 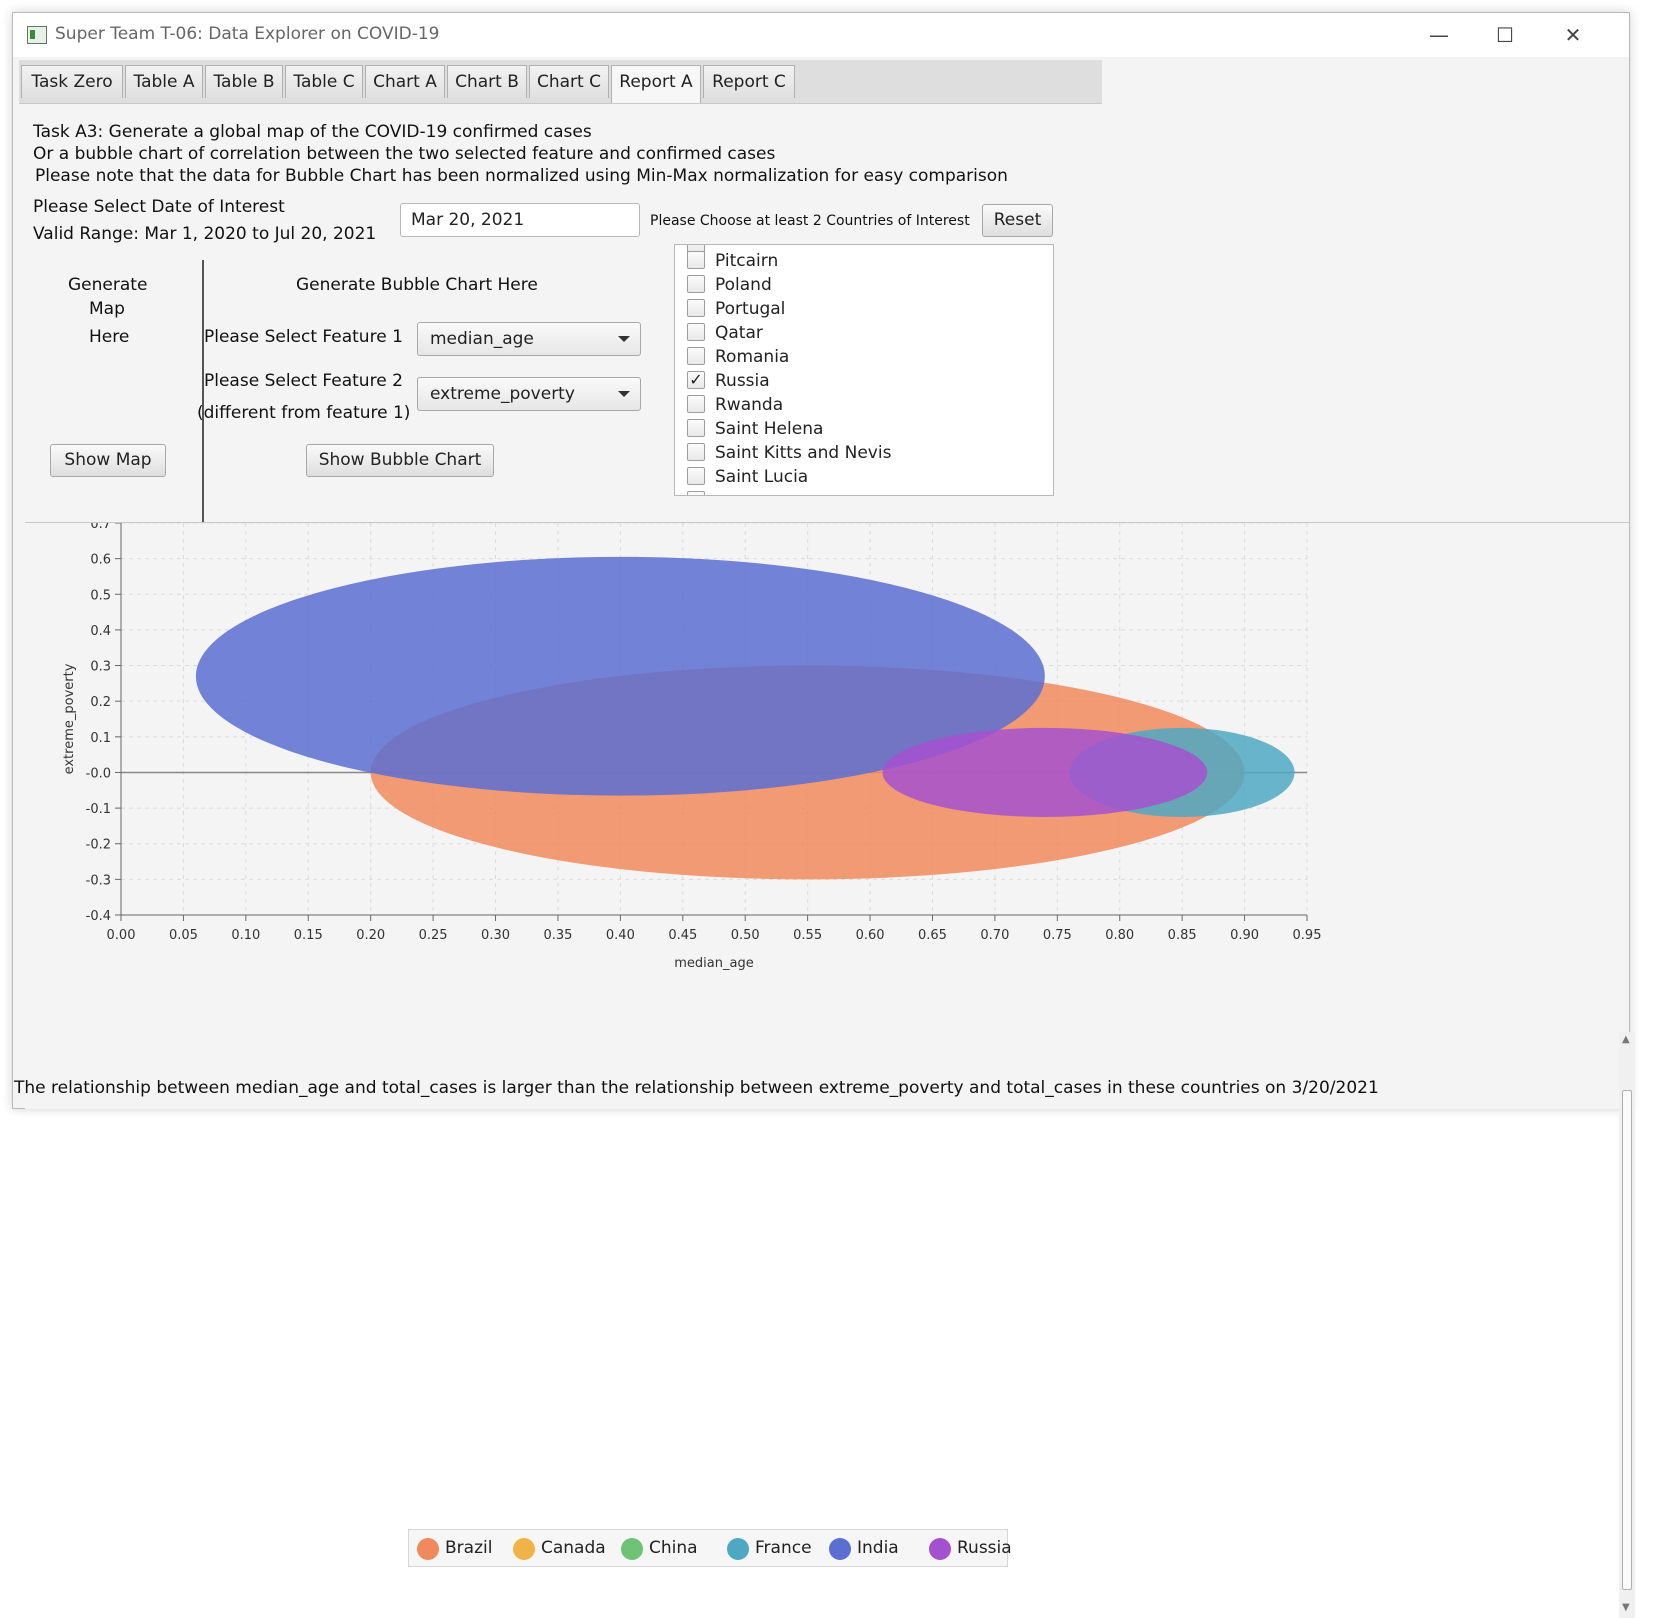 What do you see at coordinates (1119, 935) in the screenshot?
I see `x-tick-label: 0.80` at bounding box center [1119, 935].